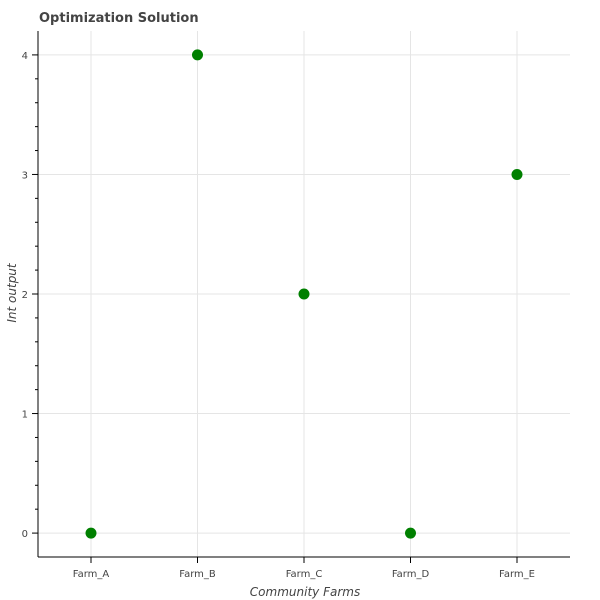  What do you see at coordinates (12, 292) in the screenshot?
I see `y-axis-label: Int output` at bounding box center [12, 292].